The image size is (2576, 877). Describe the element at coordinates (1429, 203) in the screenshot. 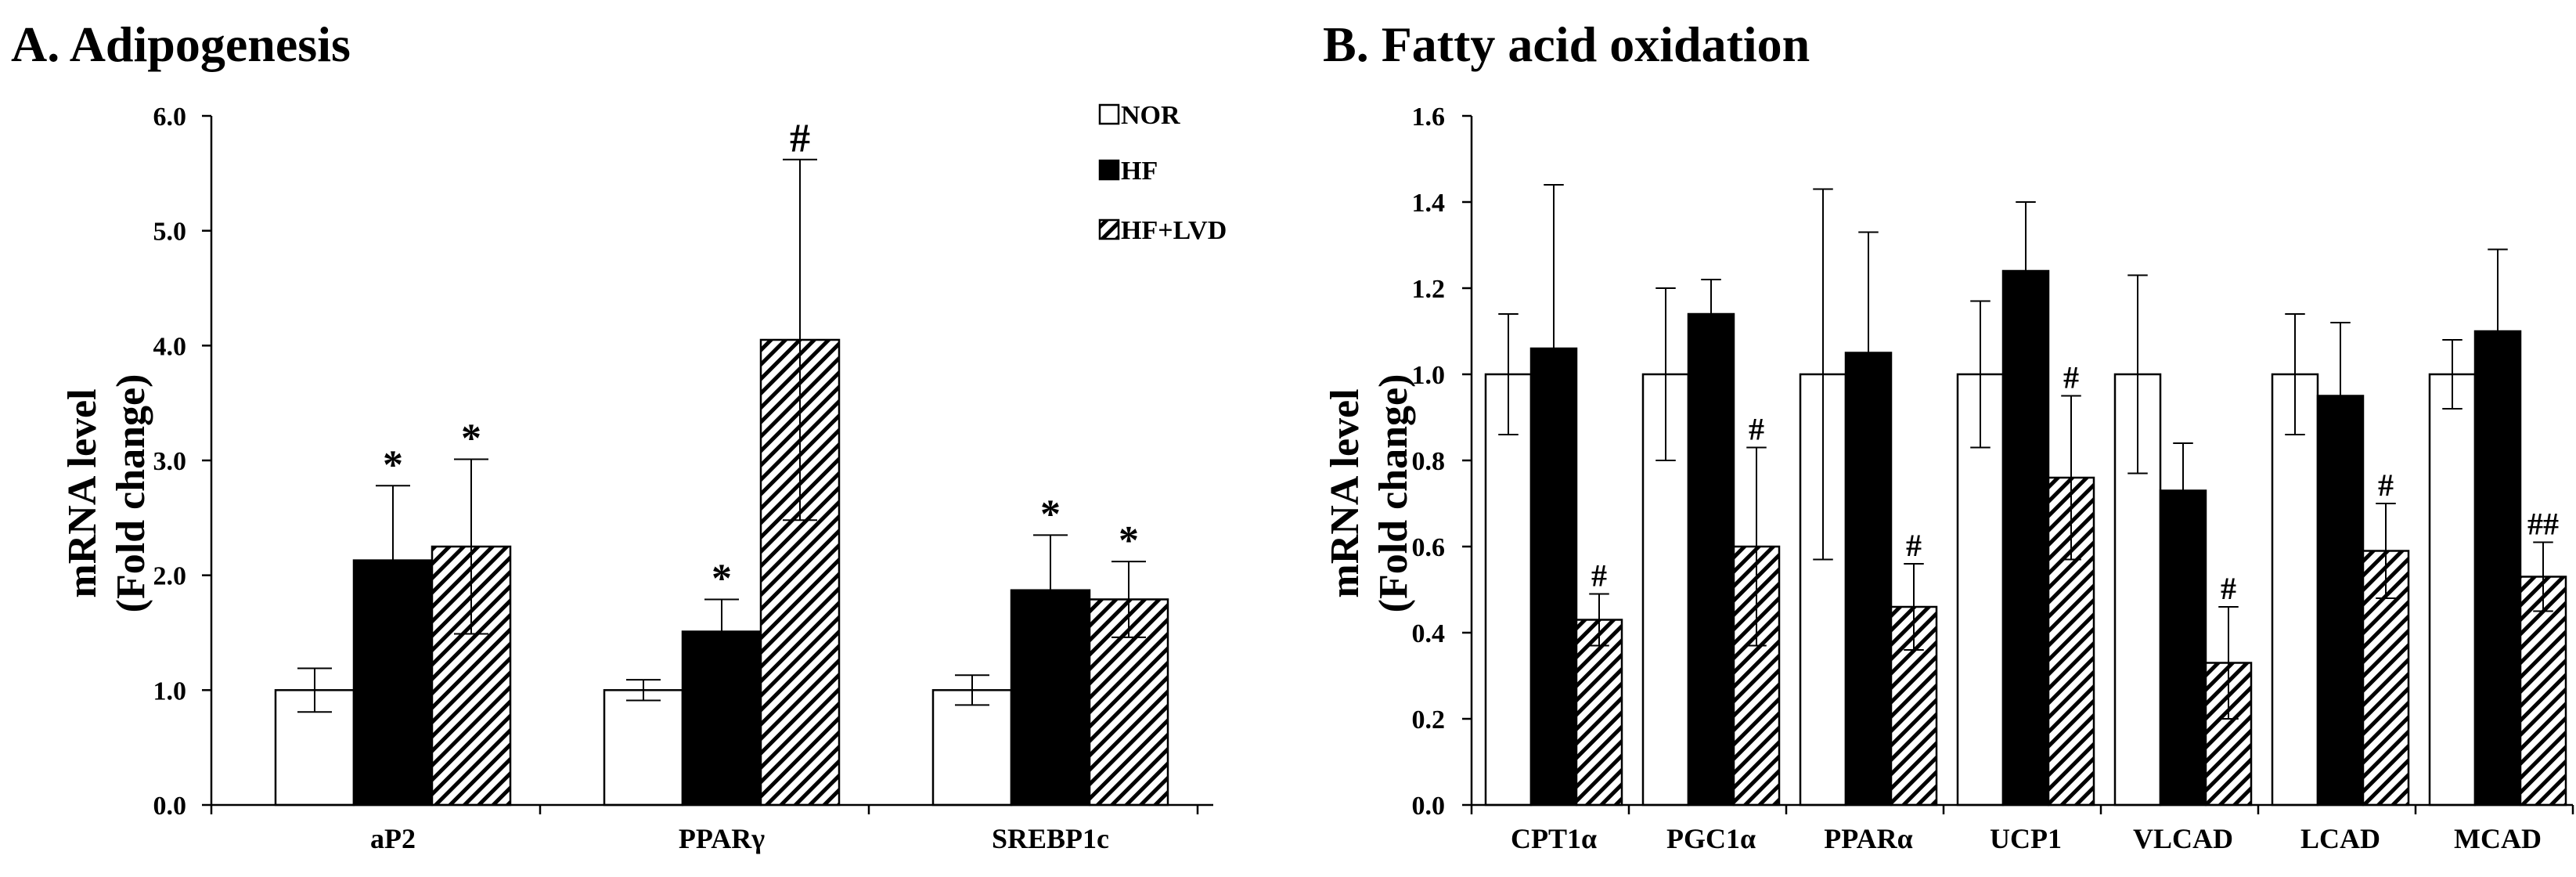

I see `panel-b-y-tick-label: 1.4` at that location.